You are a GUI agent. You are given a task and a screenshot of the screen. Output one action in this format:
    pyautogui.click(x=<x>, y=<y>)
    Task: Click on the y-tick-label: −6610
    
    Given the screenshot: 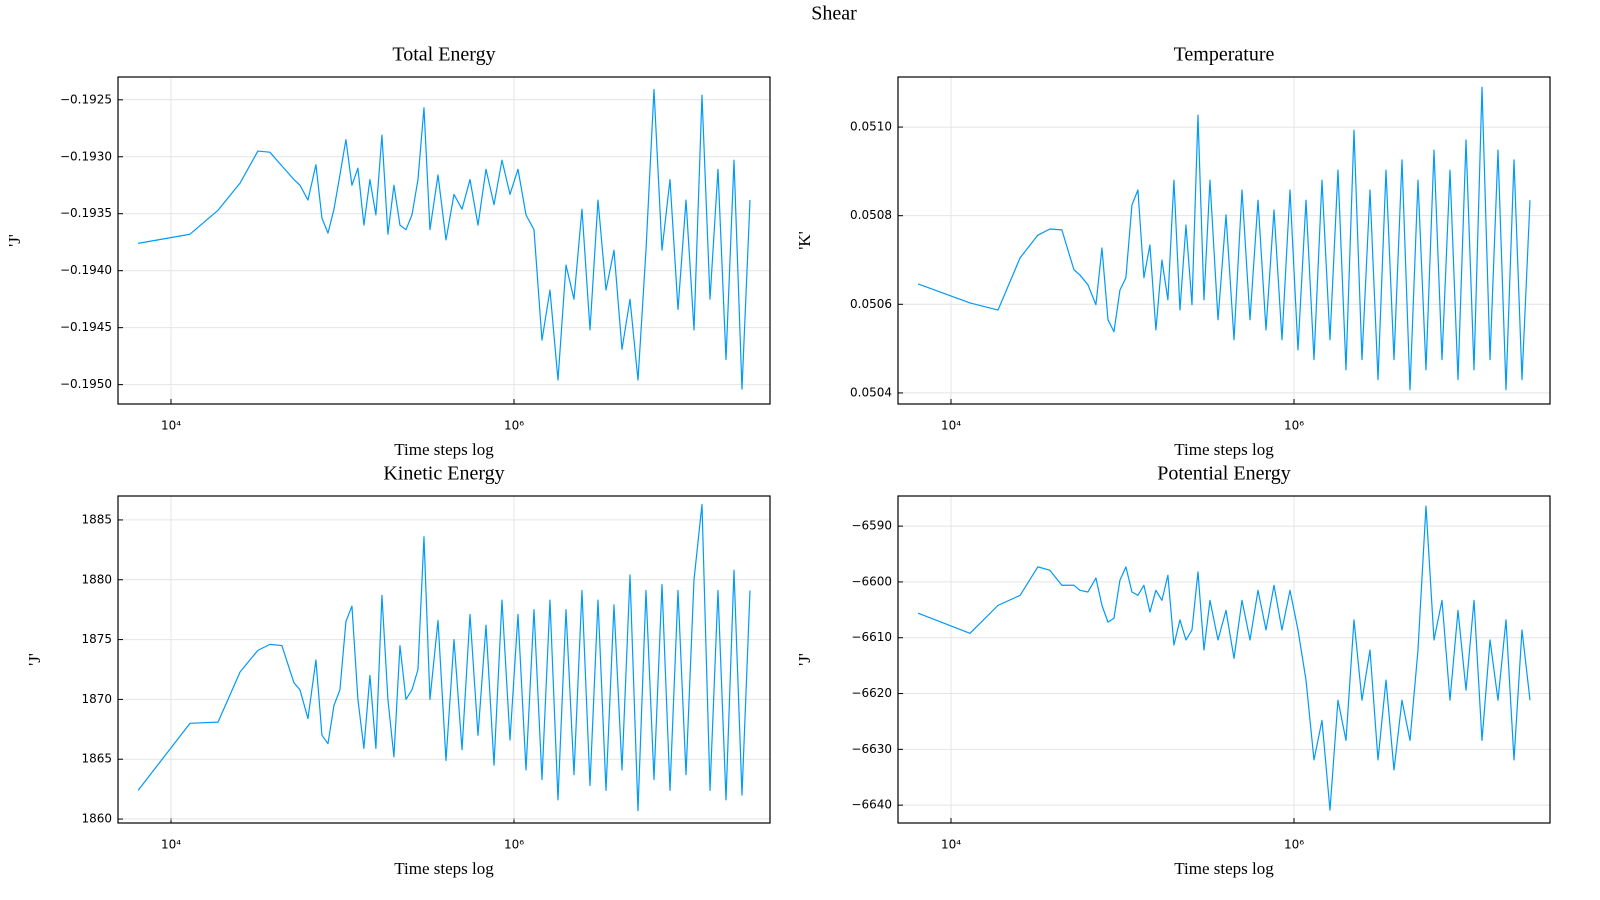 What is the action you would take?
    pyautogui.click(x=871, y=637)
    